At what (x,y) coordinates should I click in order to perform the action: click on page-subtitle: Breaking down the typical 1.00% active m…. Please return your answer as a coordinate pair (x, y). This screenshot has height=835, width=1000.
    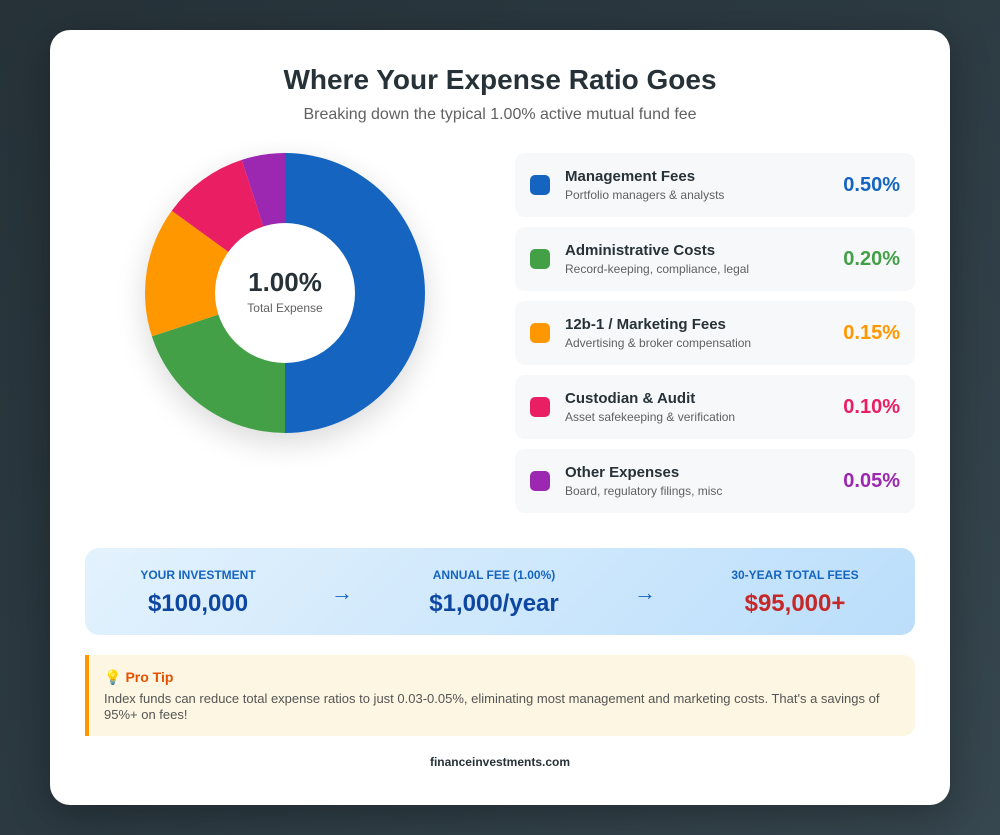
    Looking at the image, I should click on (500, 114).